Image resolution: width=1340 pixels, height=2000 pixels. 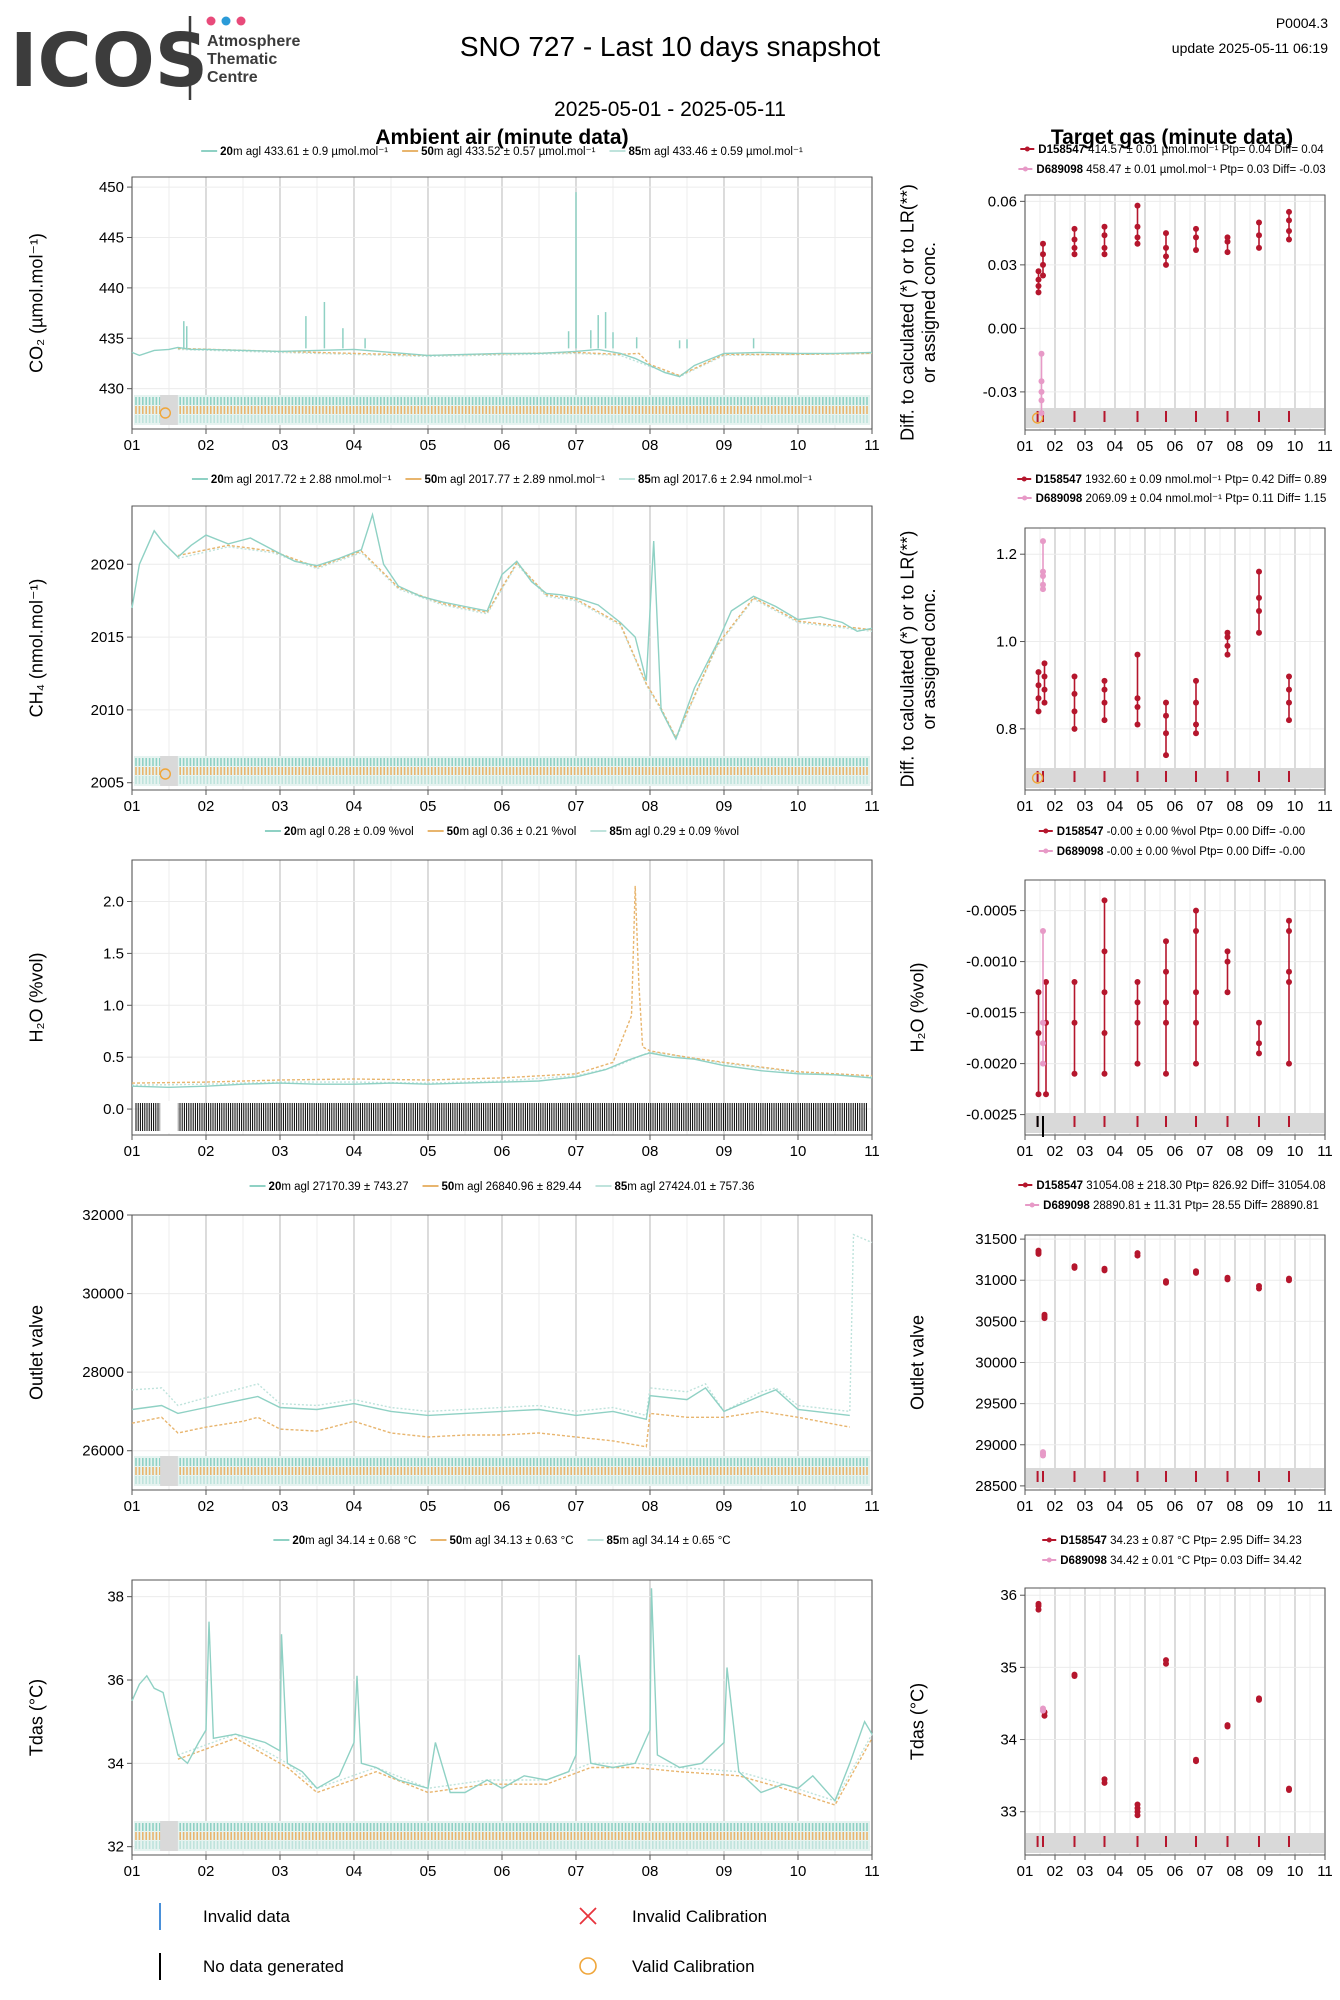 What do you see at coordinates (991, 911) in the screenshot?
I see `y-tick-label: -0.0005` at bounding box center [991, 911].